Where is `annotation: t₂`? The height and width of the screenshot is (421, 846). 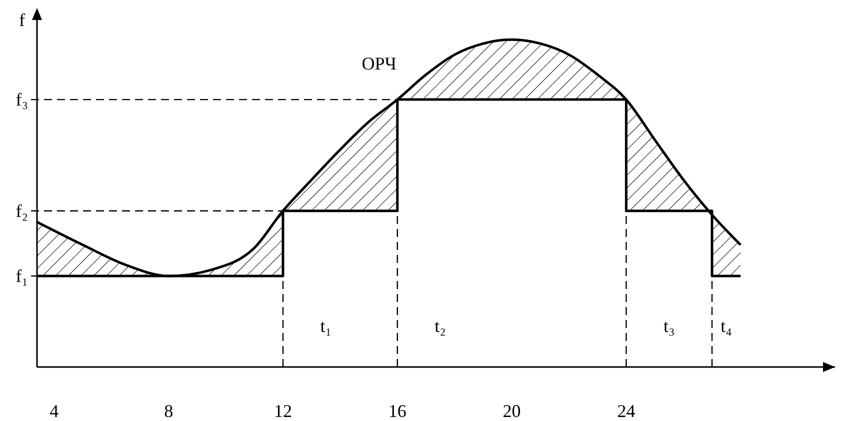
annotation: t₂ is located at coordinates (440, 326).